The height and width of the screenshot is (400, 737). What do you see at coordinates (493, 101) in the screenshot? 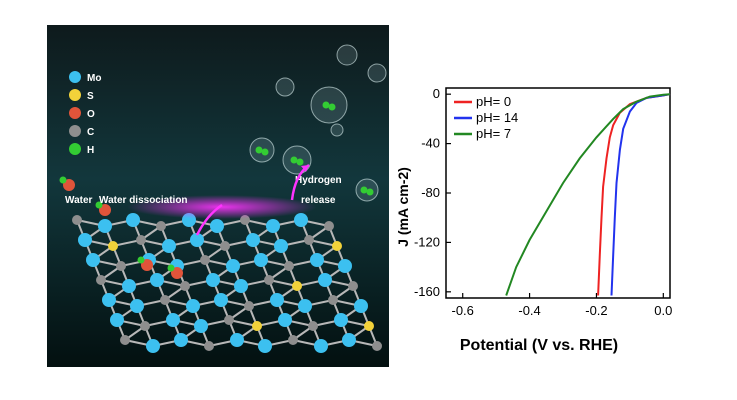
I see `legend-label: pH= 0` at bounding box center [493, 101].